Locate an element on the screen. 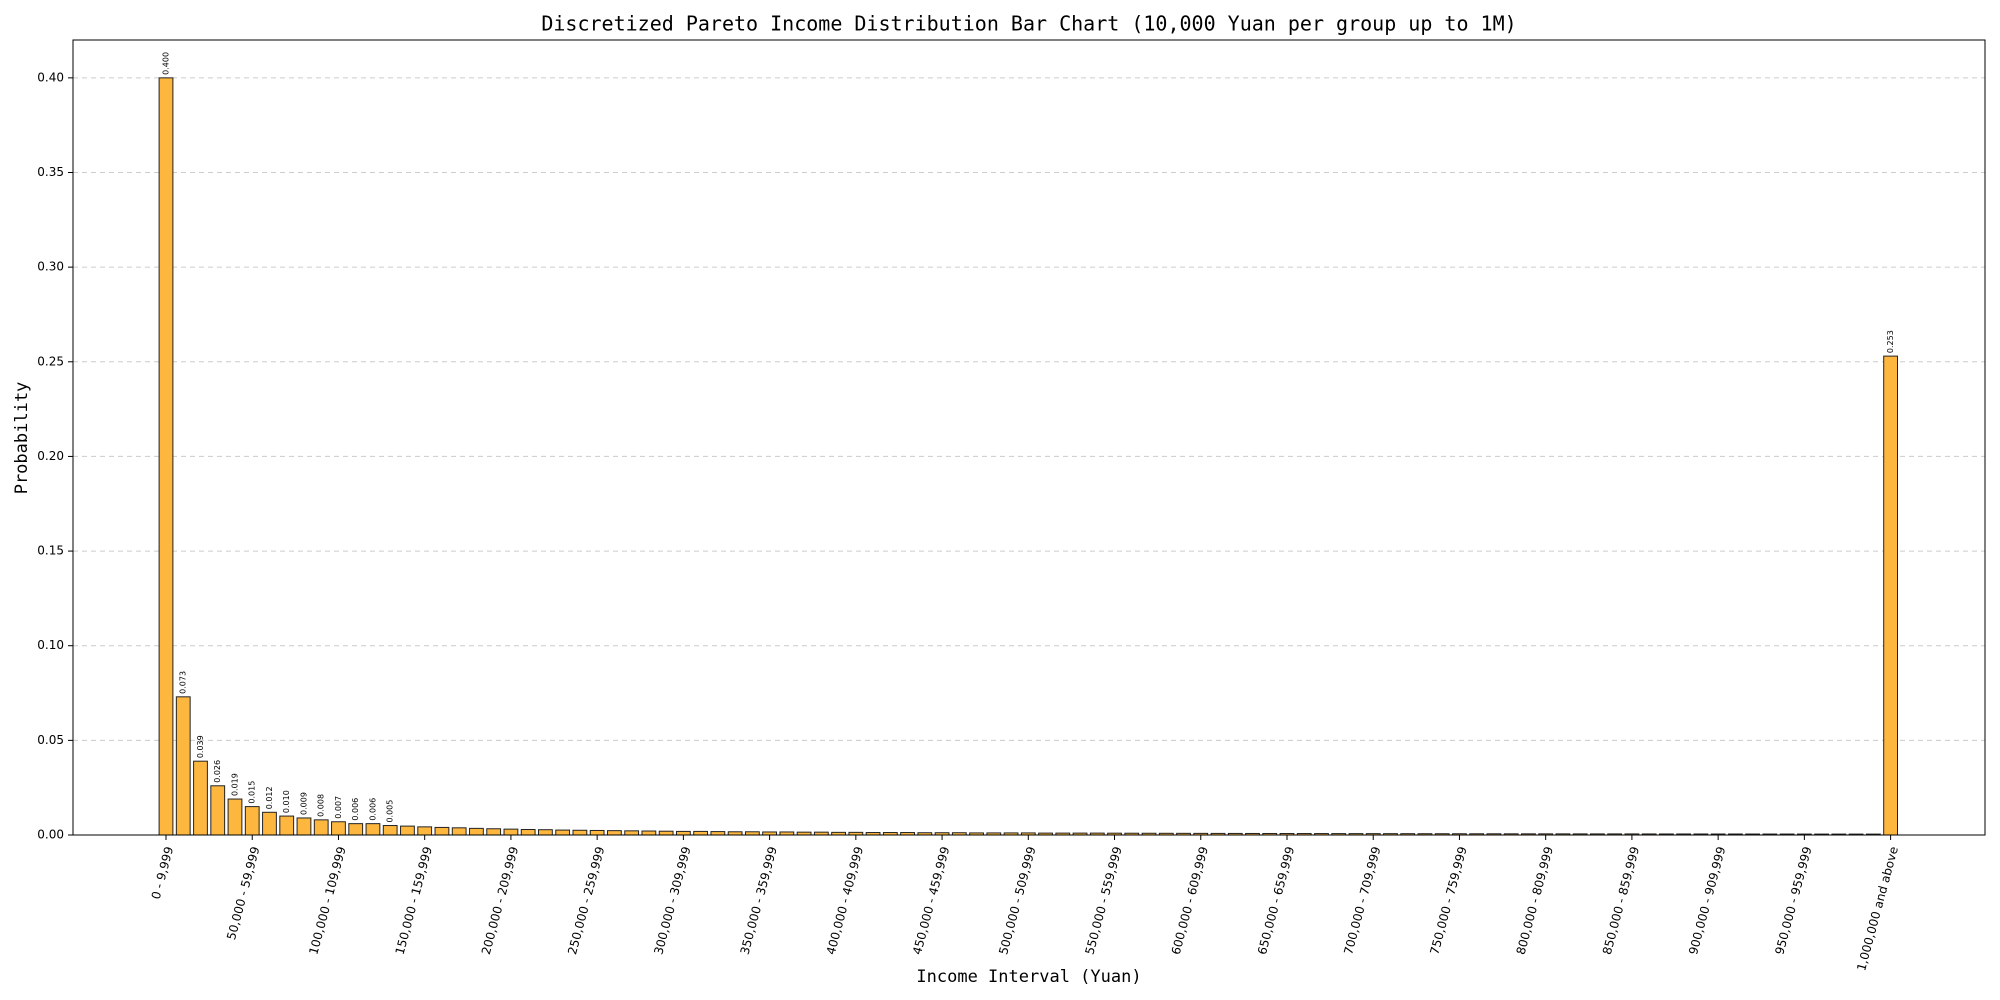 The width and height of the screenshot is (2000, 1000). y-tick-label: 0.25 is located at coordinates (50, 361).